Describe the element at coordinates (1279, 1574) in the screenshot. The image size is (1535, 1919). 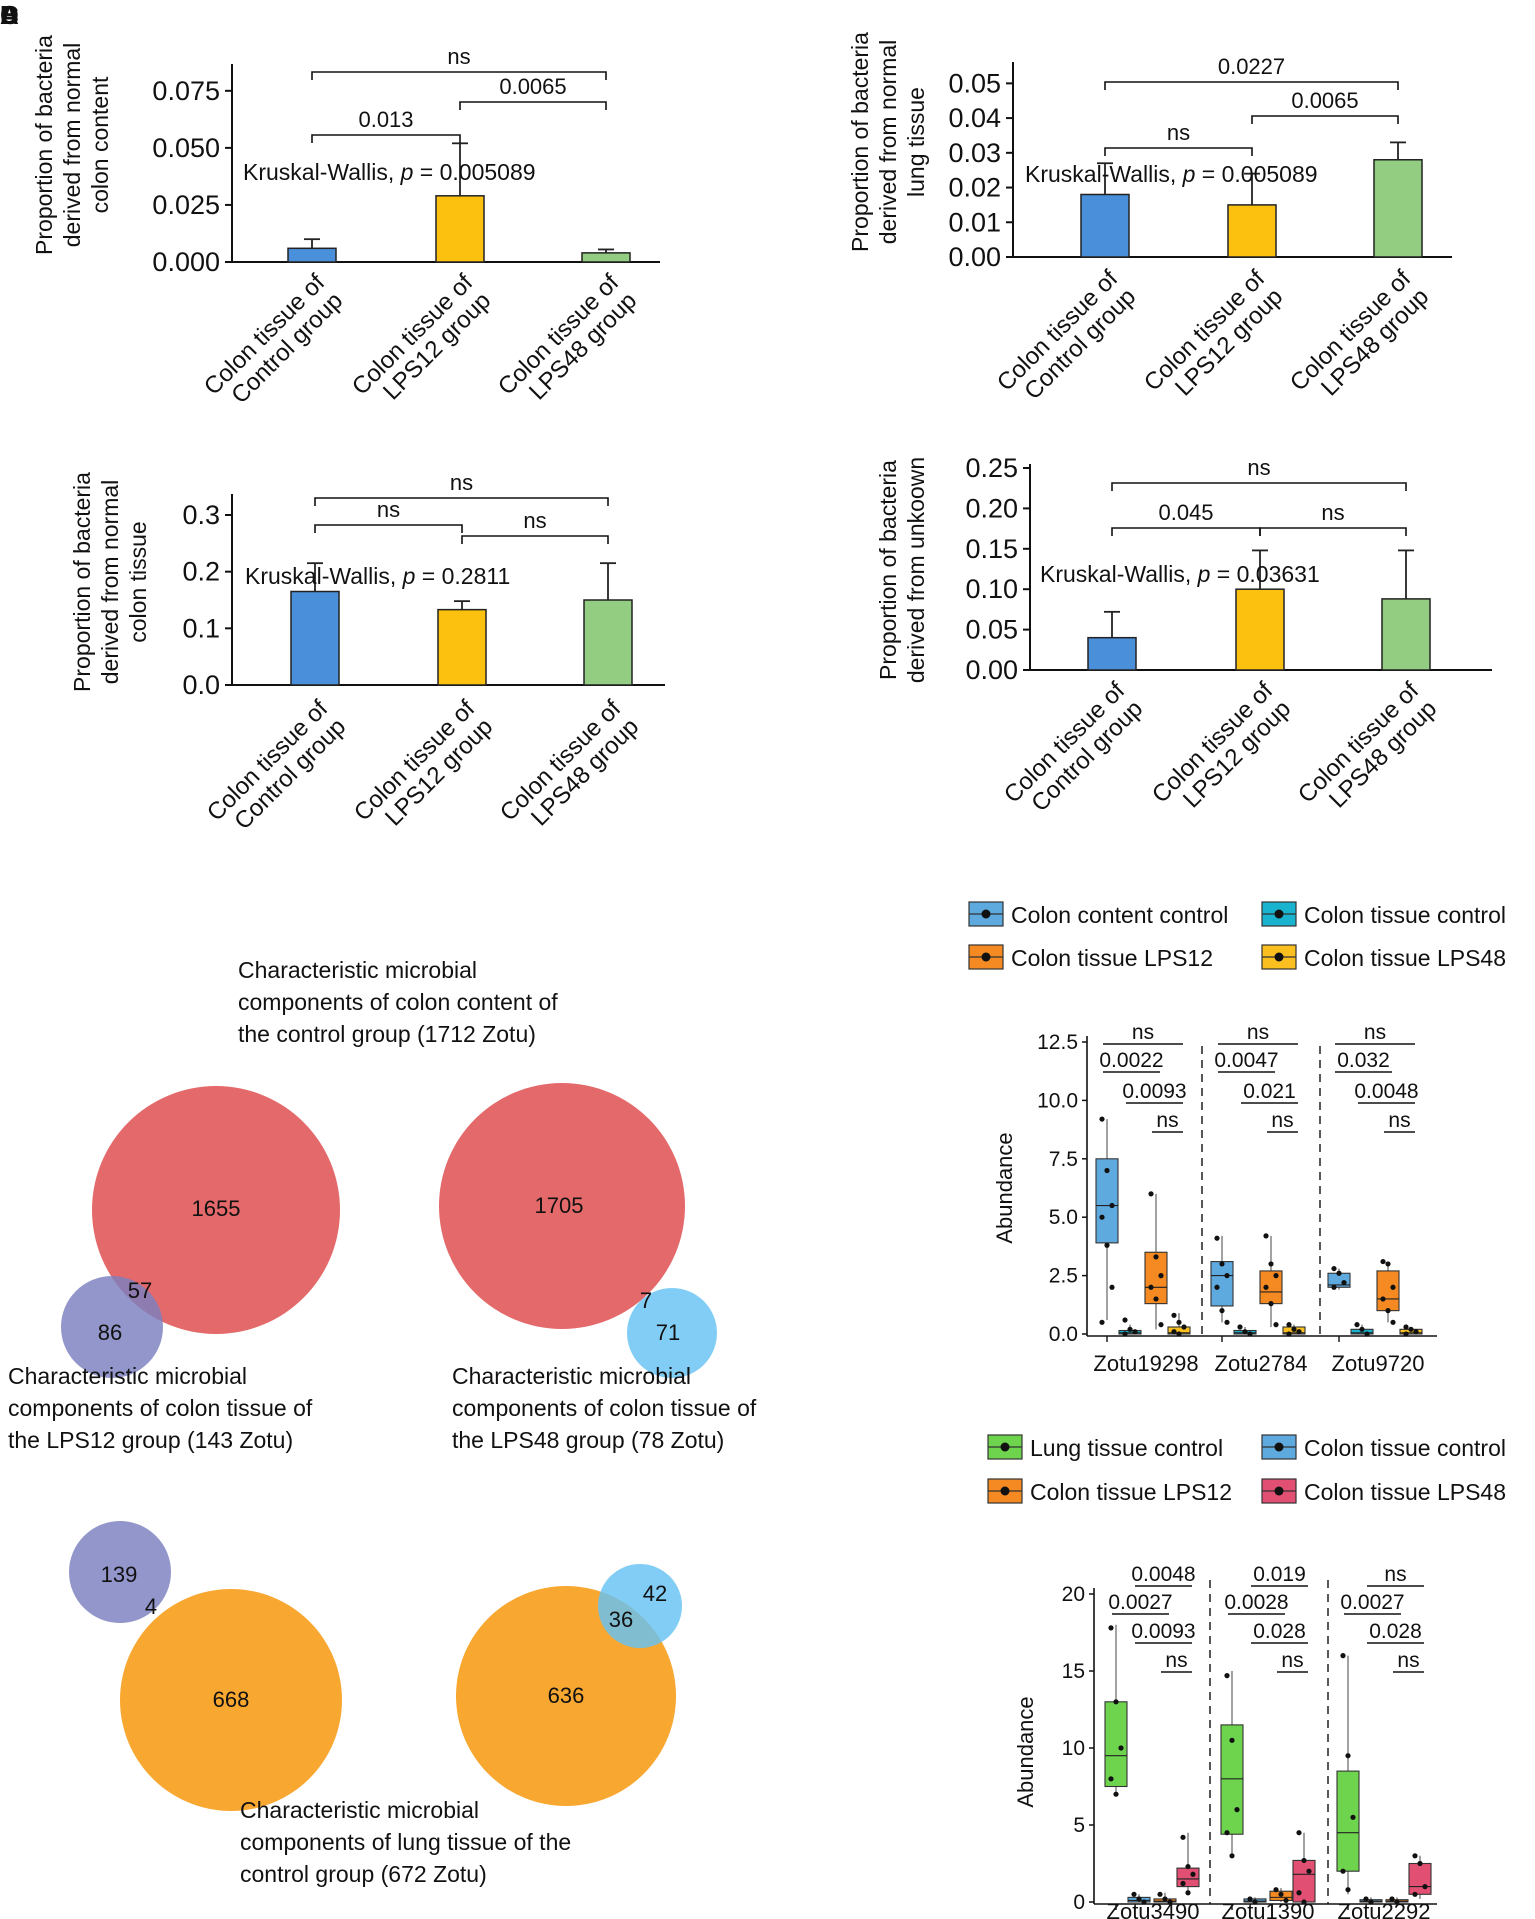
I see `significance-label: 0.019` at that location.